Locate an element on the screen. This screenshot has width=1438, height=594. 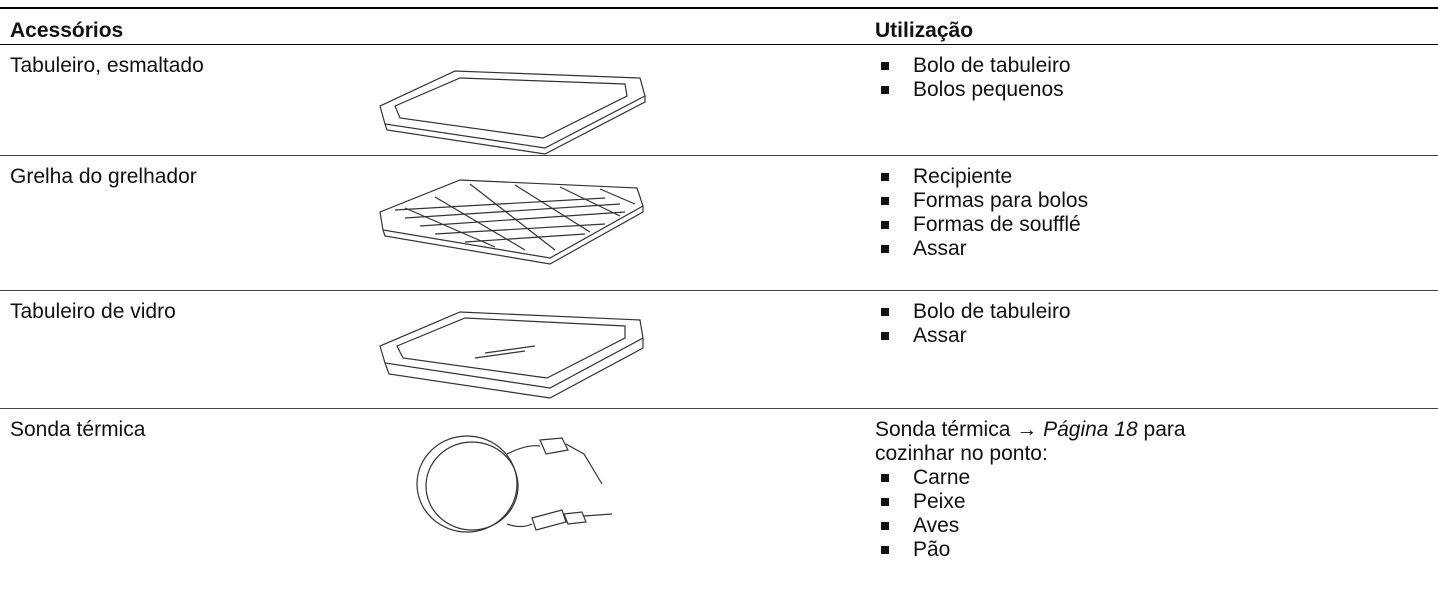
table-top-rule is located at coordinates (719, 8).